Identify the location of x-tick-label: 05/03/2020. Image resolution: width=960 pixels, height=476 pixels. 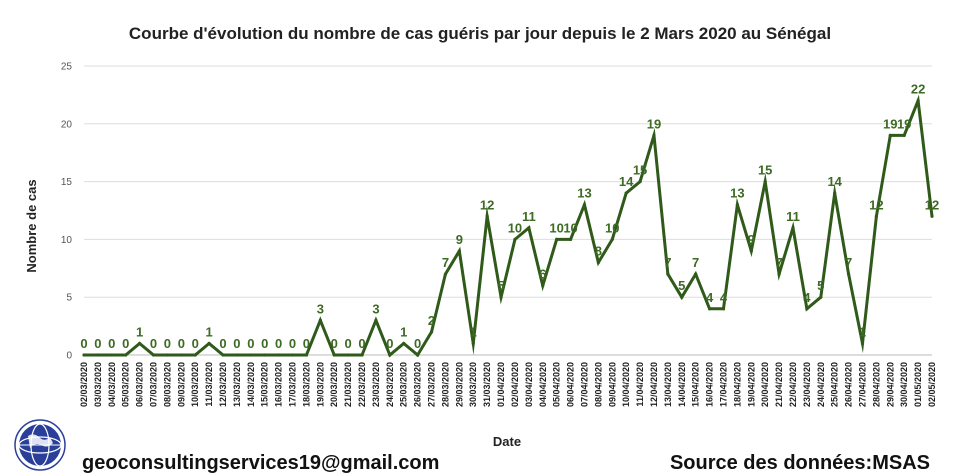
(126, 384).